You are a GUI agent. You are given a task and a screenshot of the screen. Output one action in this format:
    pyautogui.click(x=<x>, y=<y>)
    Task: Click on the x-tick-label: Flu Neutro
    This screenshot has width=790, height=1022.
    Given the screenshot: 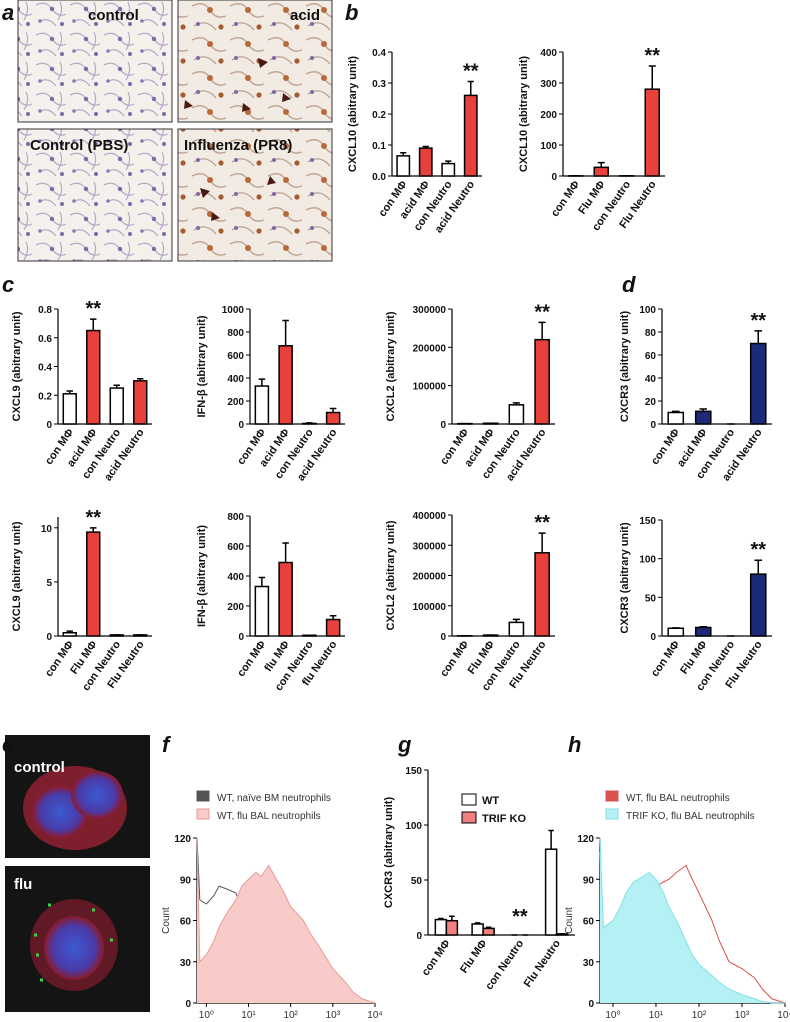 What is the action you would take?
    pyautogui.click(x=543, y=964)
    